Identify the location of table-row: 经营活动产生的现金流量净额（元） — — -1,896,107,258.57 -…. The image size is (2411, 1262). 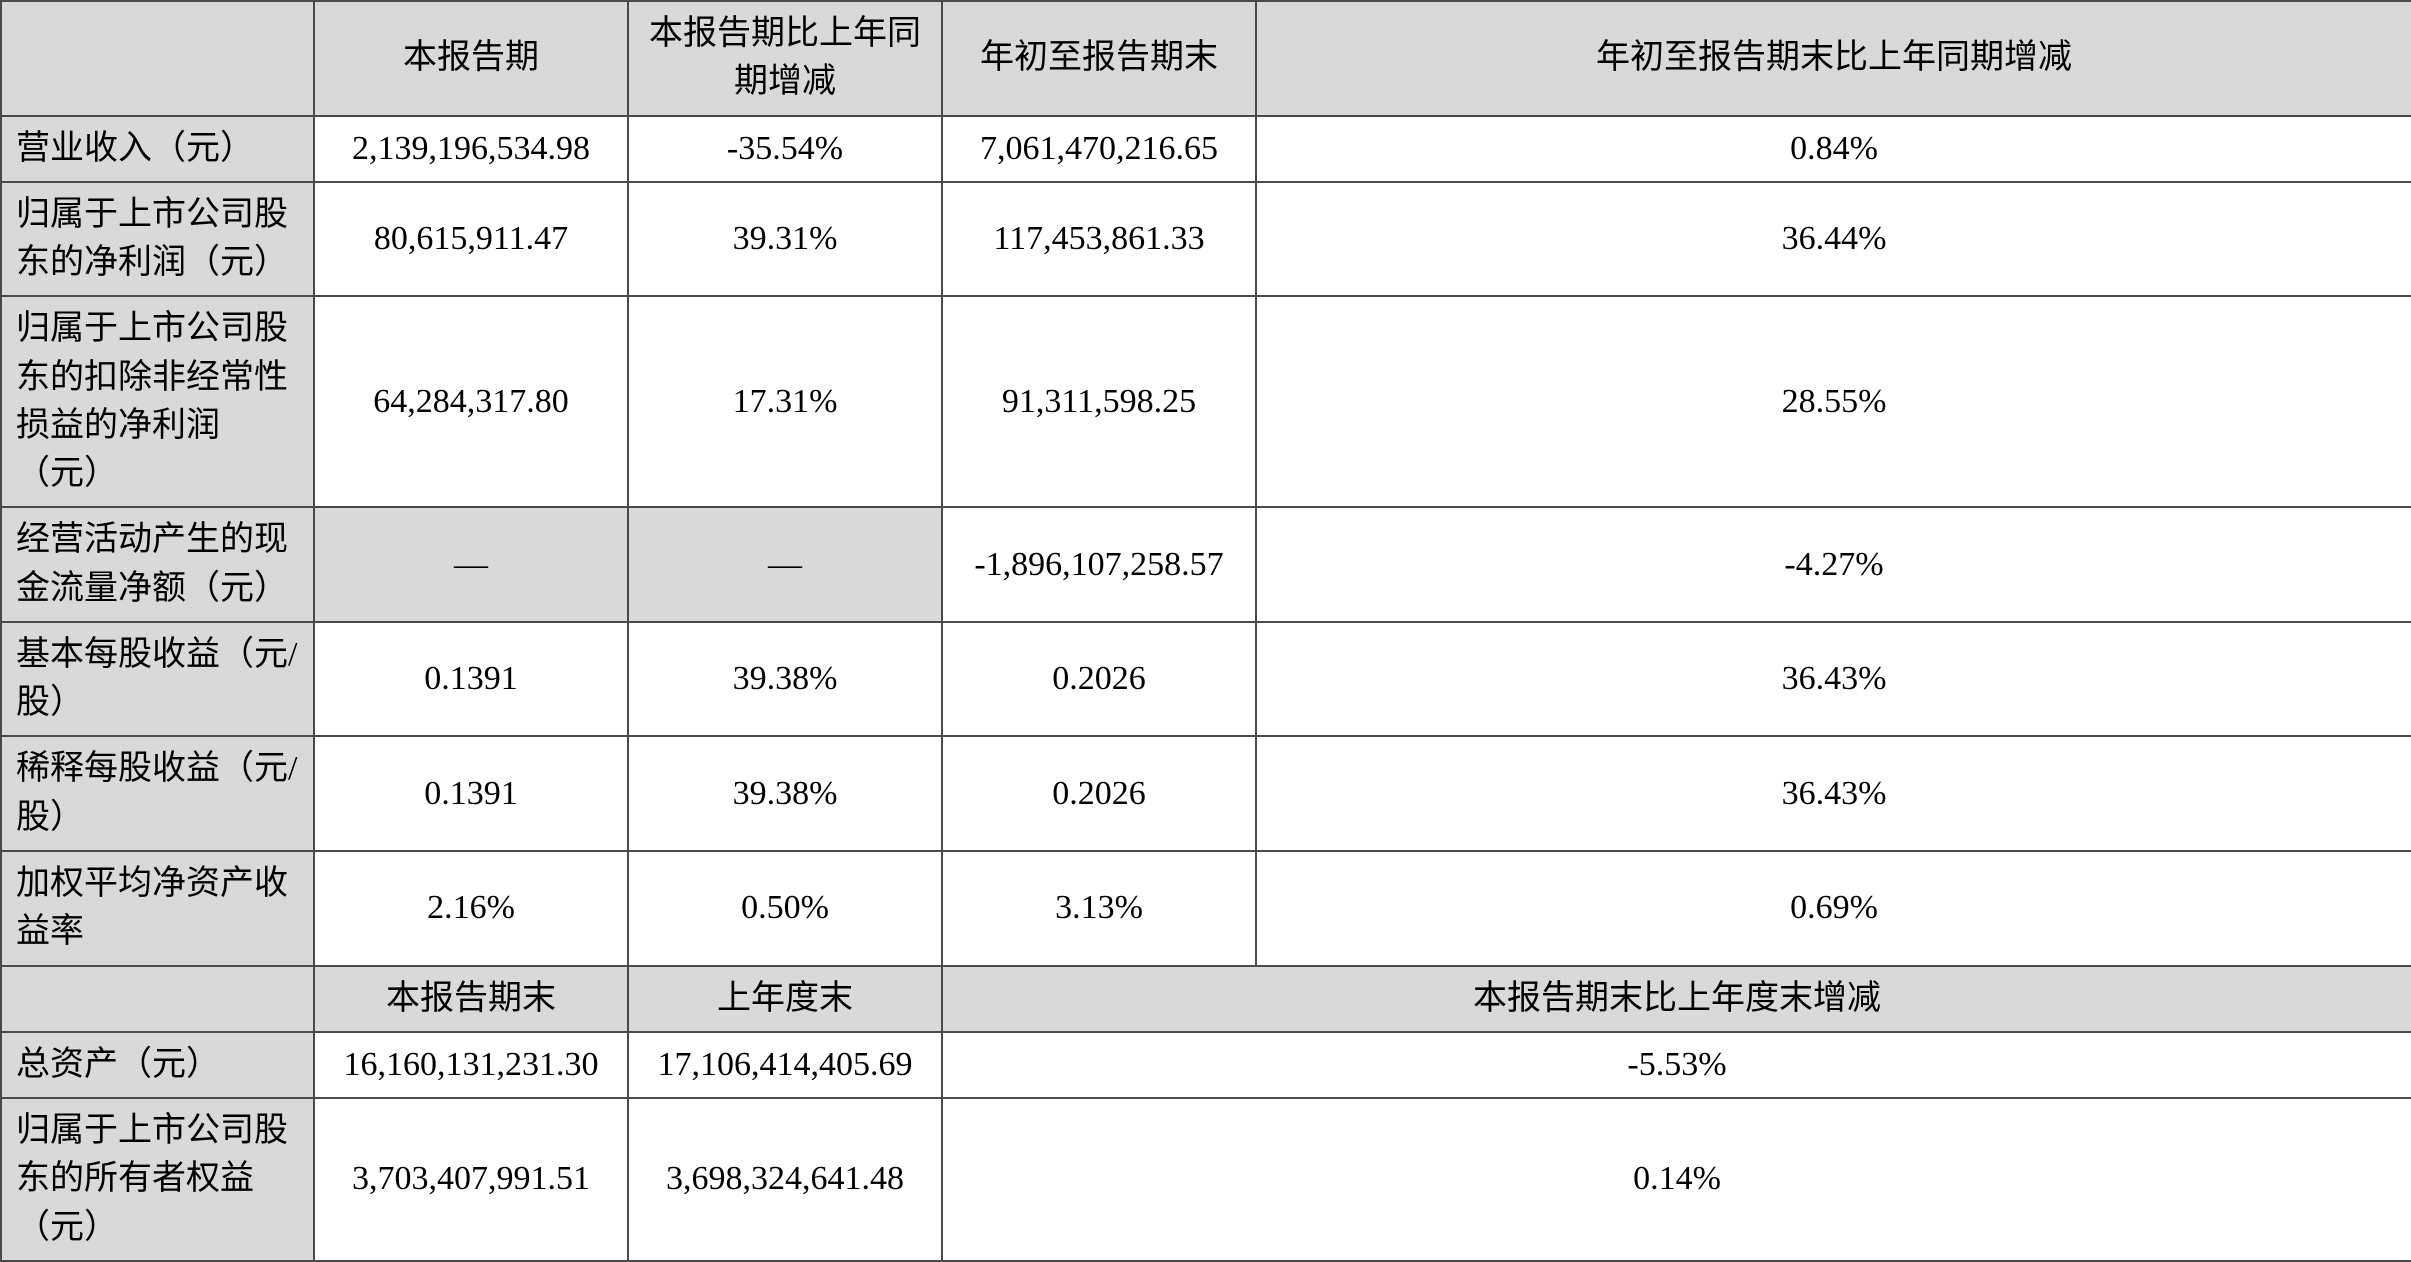
(1205, 564).